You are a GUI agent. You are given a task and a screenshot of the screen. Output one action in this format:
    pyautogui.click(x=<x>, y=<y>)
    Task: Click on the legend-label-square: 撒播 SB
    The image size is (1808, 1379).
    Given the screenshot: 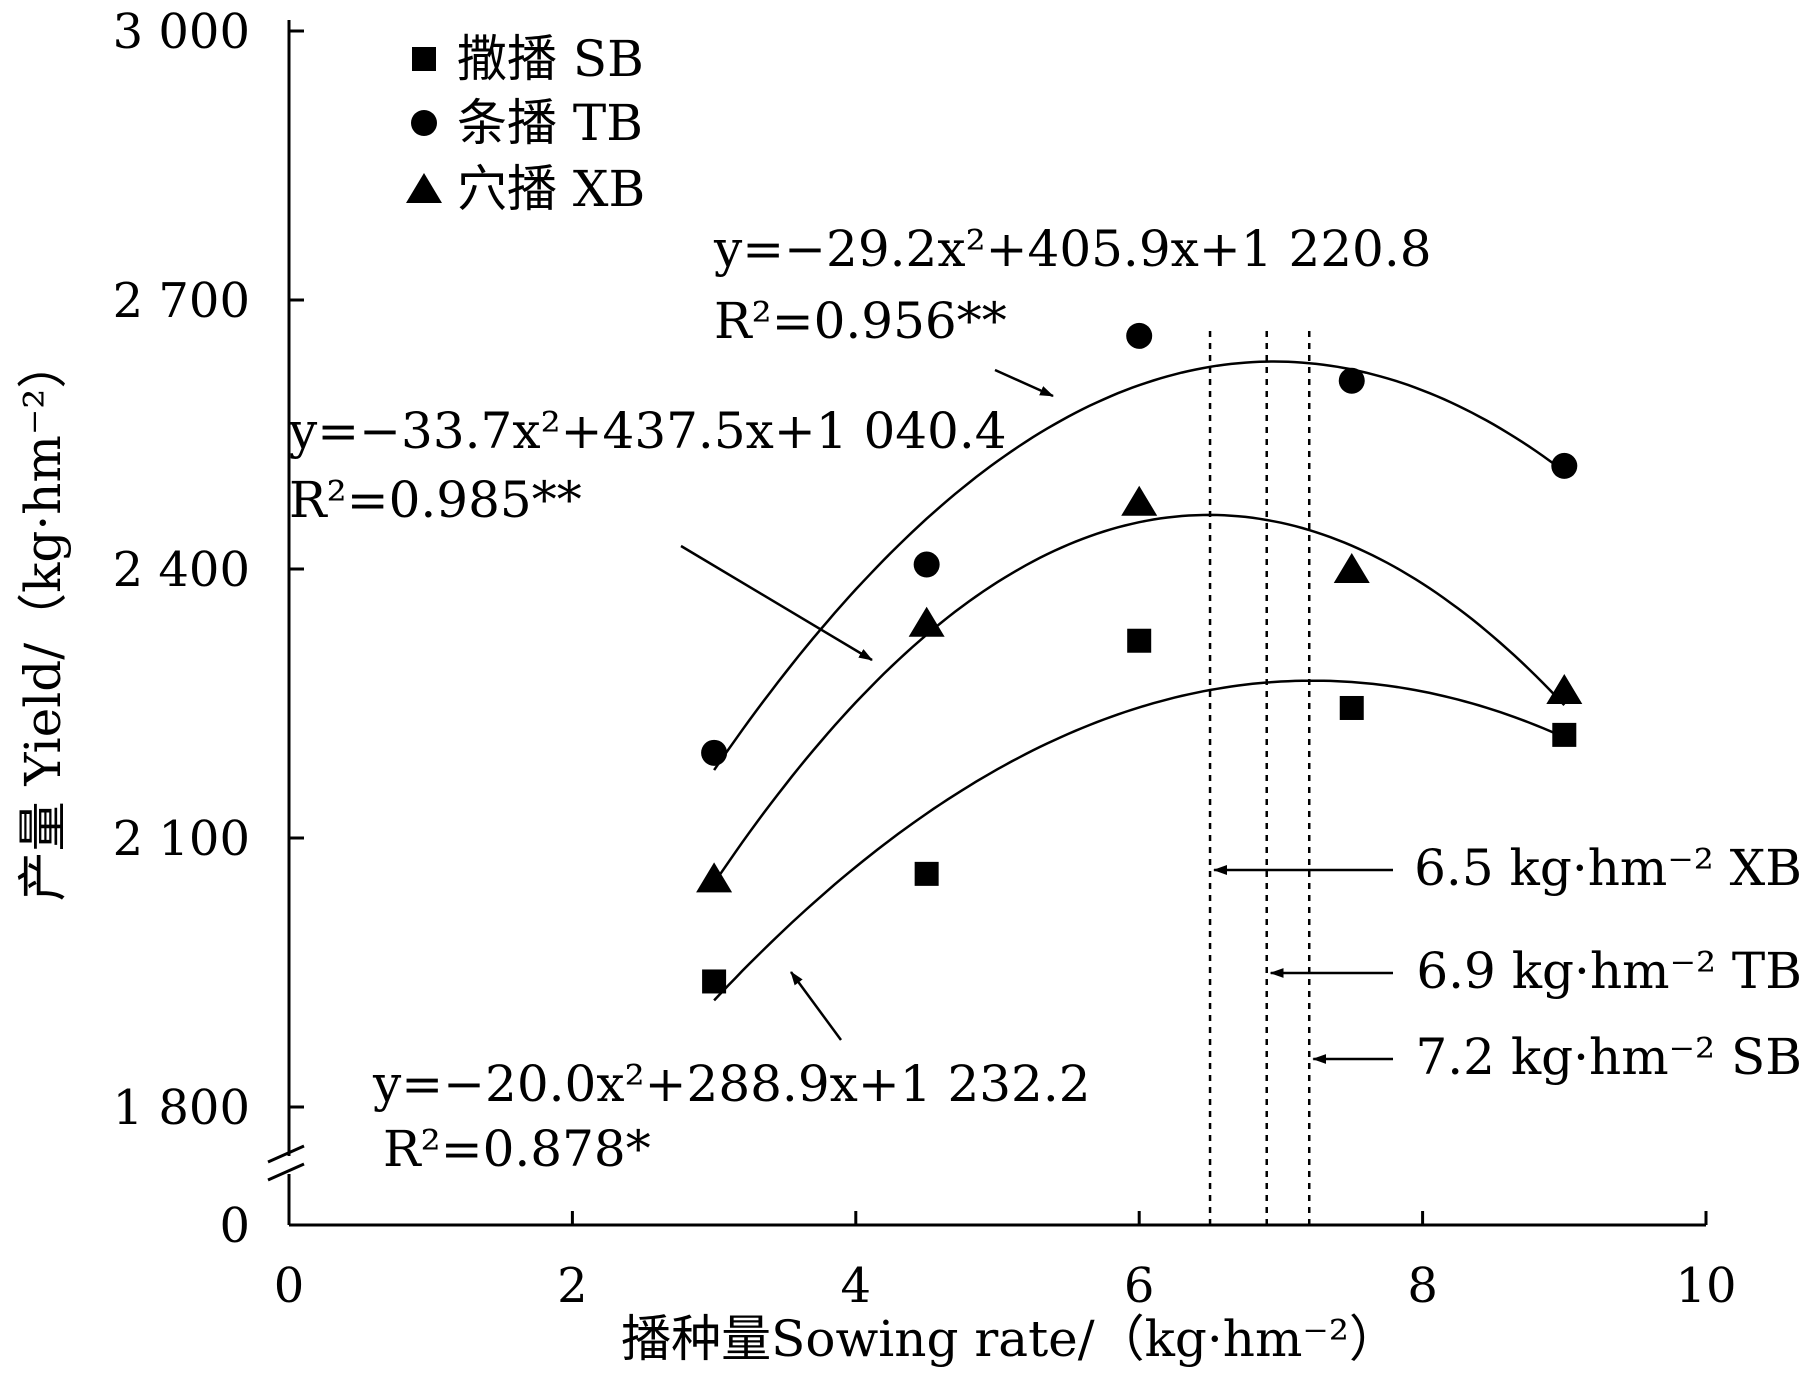 What is the action you would take?
    pyautogui.click(x=550, y=59)
    